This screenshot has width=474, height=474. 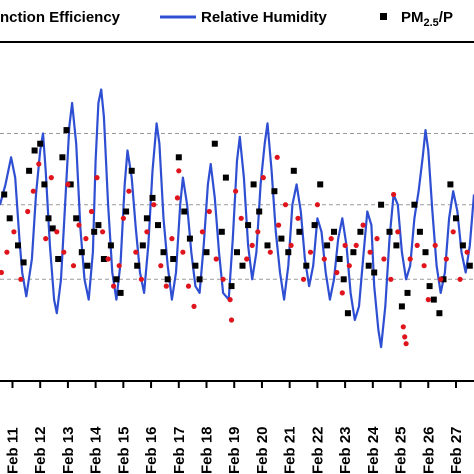 What do you see at coordinates (456, 450) in the screenshot?
I see `x-tick-label-16: Feb 27` at bounding box center [456, 450].